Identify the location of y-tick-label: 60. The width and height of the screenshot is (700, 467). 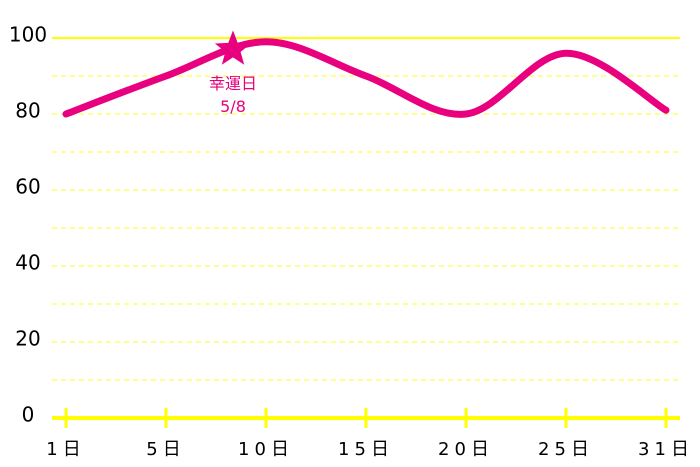
(27, 187).